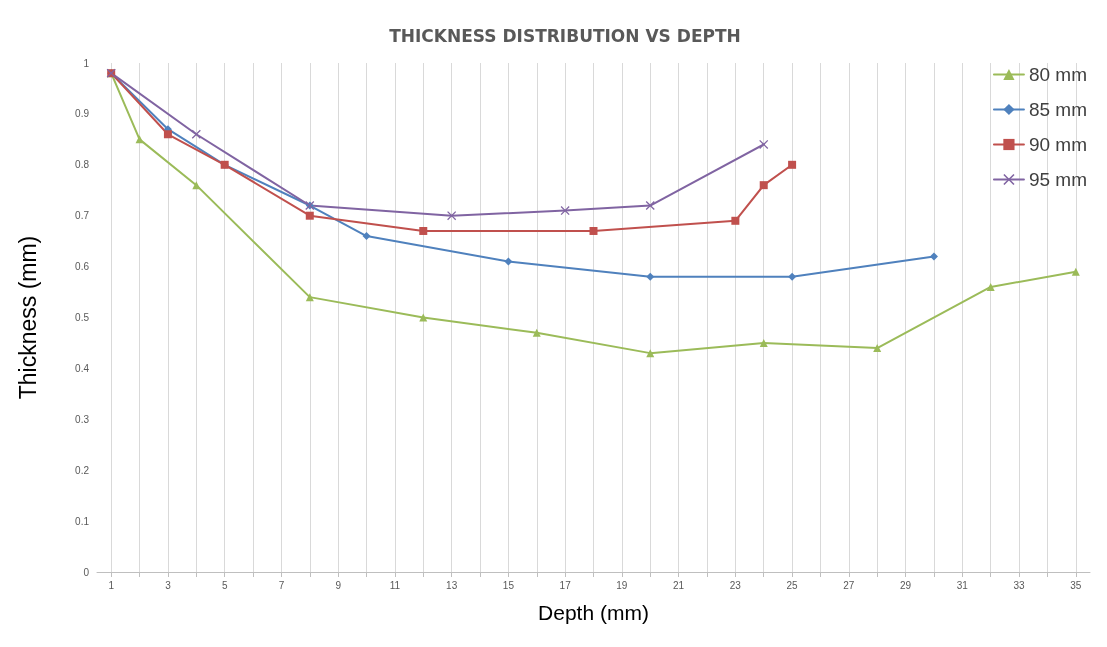  What do you see at coordinates (849, 585) in the screenshot?
I see `x-tick-label: 27` at bounding box center [849, 585].